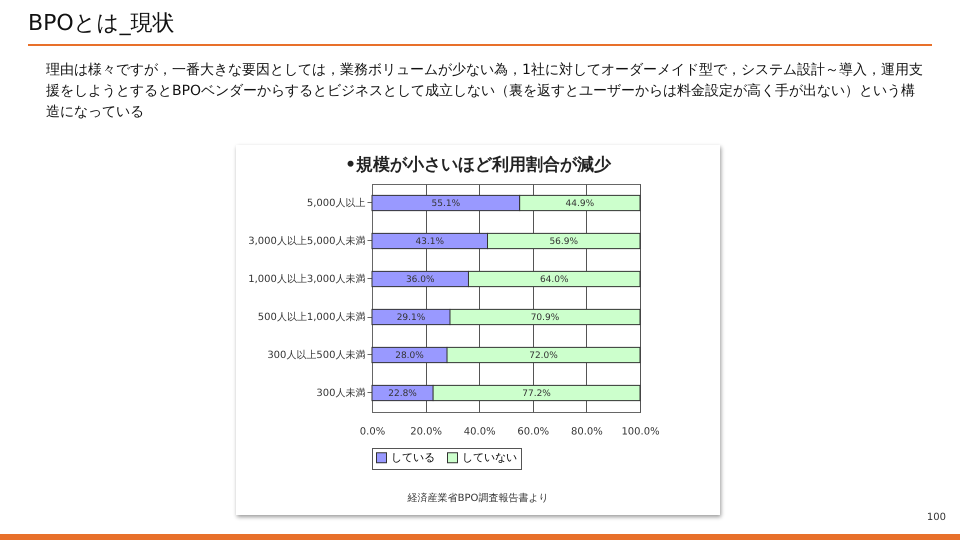 This screenshot has height=540, width=960. I want to click on chart-subtitle: 理由は様々ですが，一番大きな要因としては，業務ボリュームが少ない為，1社に対してオーダーメイド型で，システム設計～導入，運用支援をしようとするとBPOベンダーからするとビジネスとして成立しない（裏を返すとユーザーからは料金設定が高く手が出ない）という構造になっている, so click(485, 91).